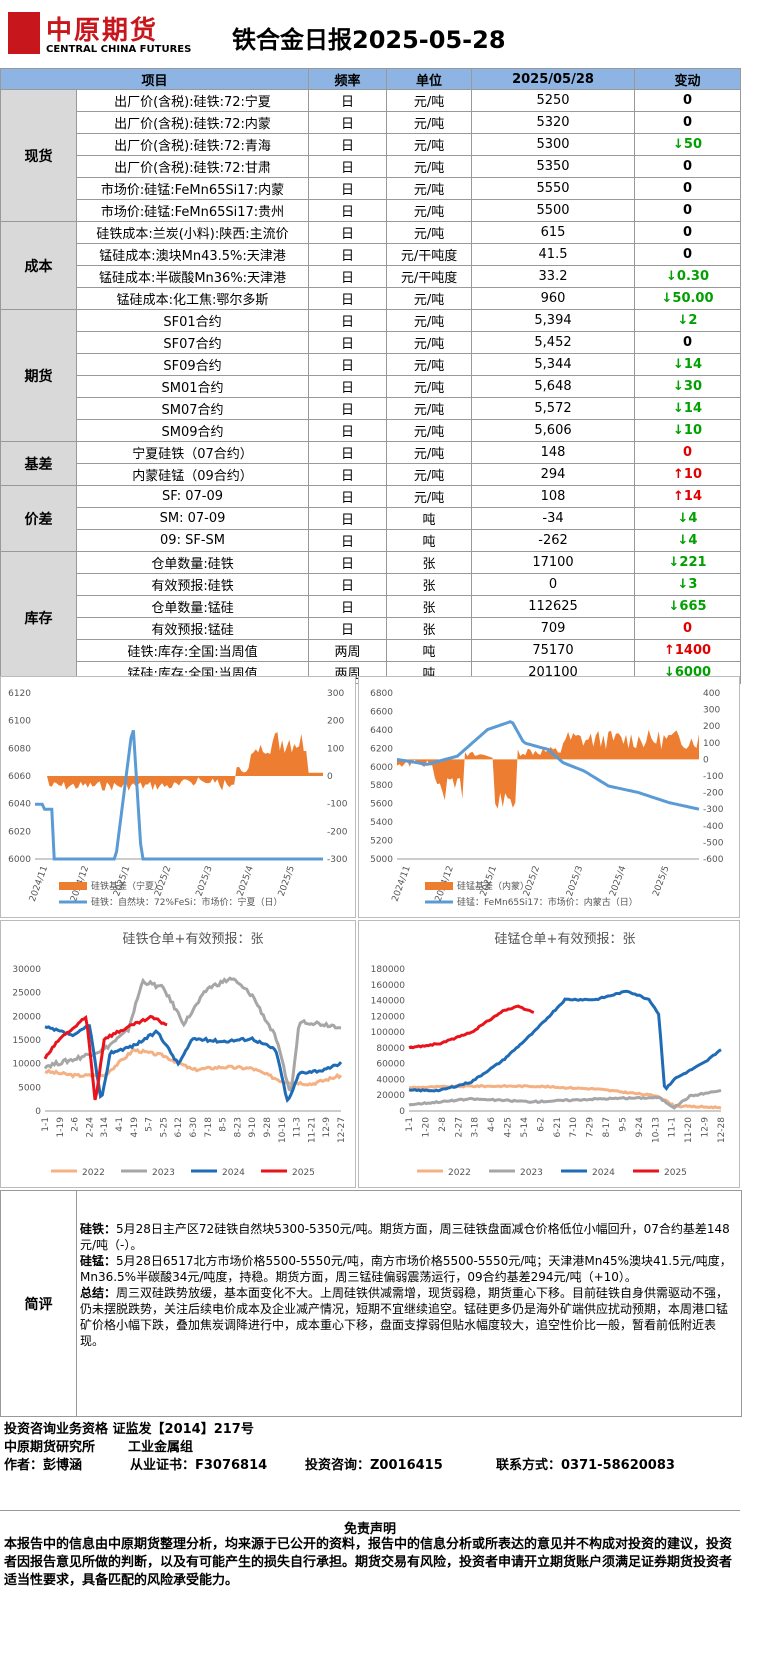  What do you see at coordinates (370, 1510) in the screenshot?
I see `divider` at bounding box center [370, 1510].